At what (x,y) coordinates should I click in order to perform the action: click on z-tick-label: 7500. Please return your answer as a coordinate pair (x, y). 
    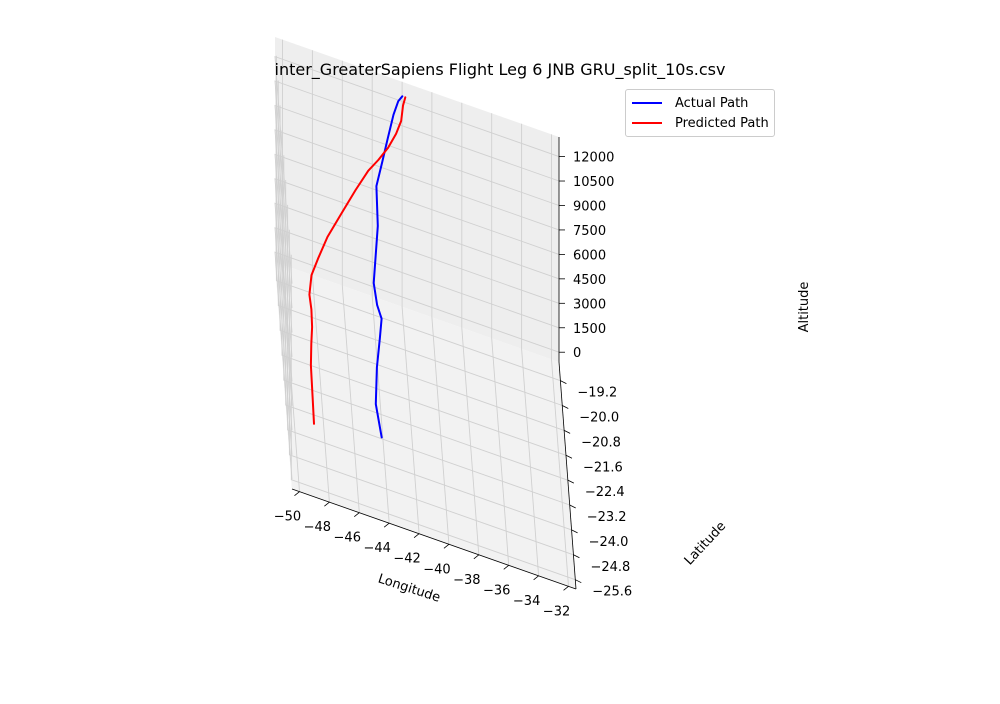
    Looking at the image, I should click on (589, 231).